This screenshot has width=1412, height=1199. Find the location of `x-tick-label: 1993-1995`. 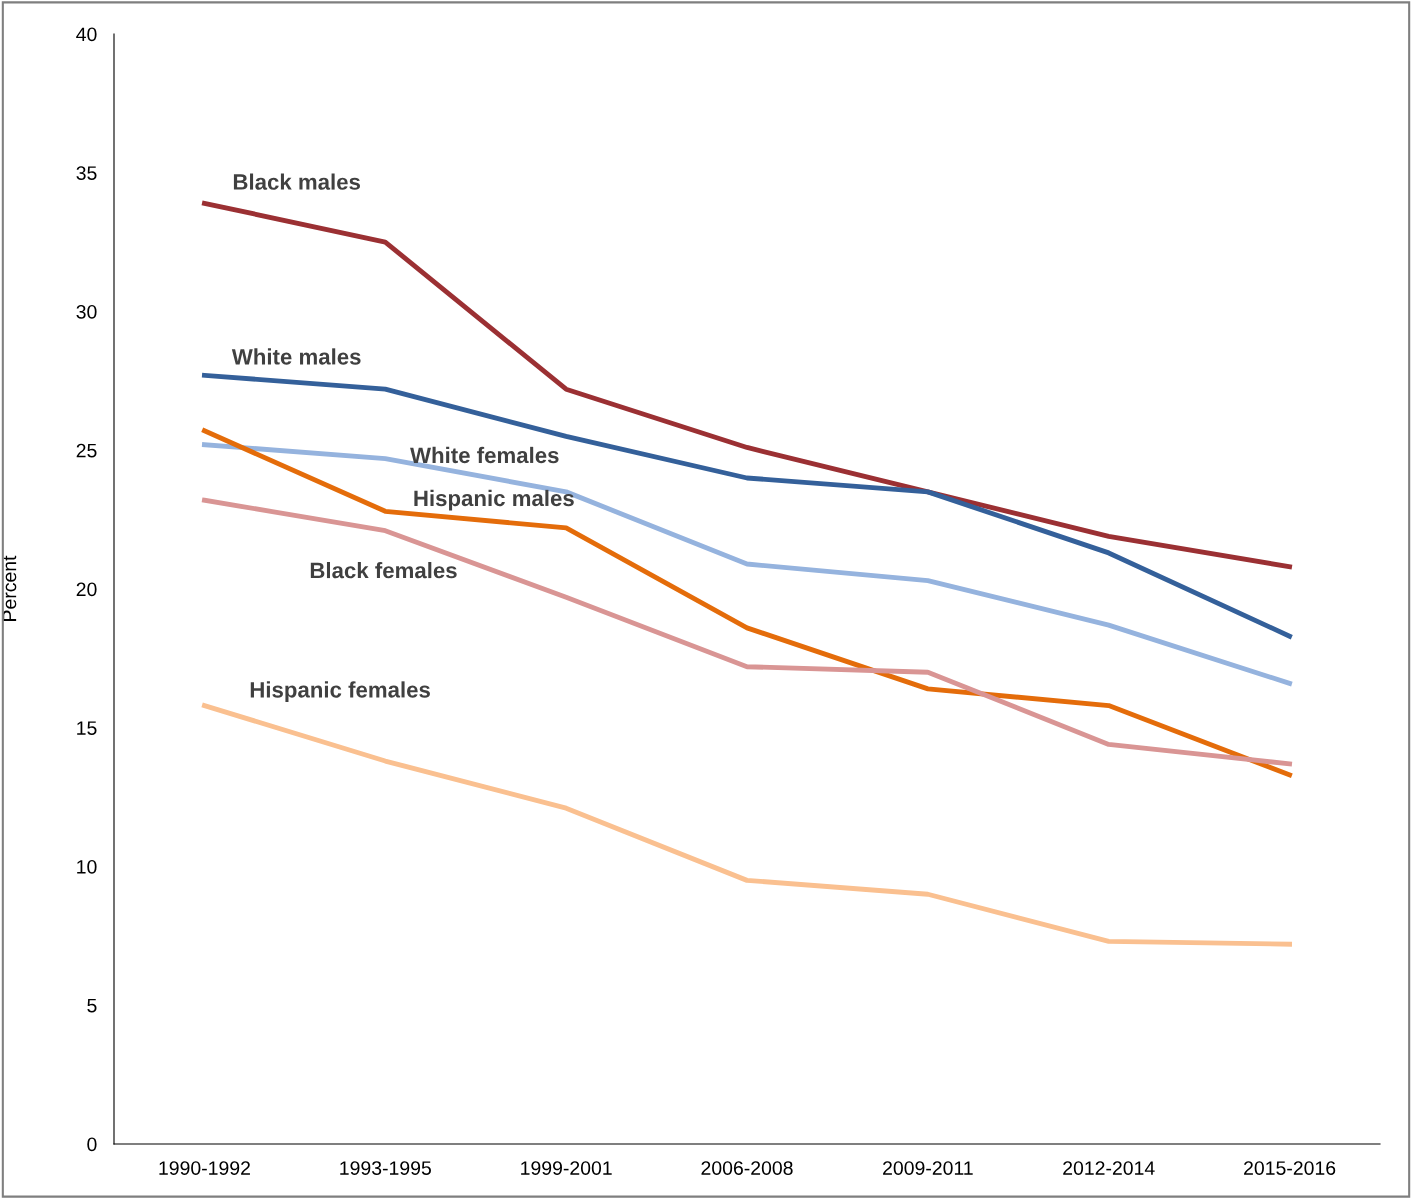

x-tick-label: 1993-1995 is located at coordinates (385, 1168).